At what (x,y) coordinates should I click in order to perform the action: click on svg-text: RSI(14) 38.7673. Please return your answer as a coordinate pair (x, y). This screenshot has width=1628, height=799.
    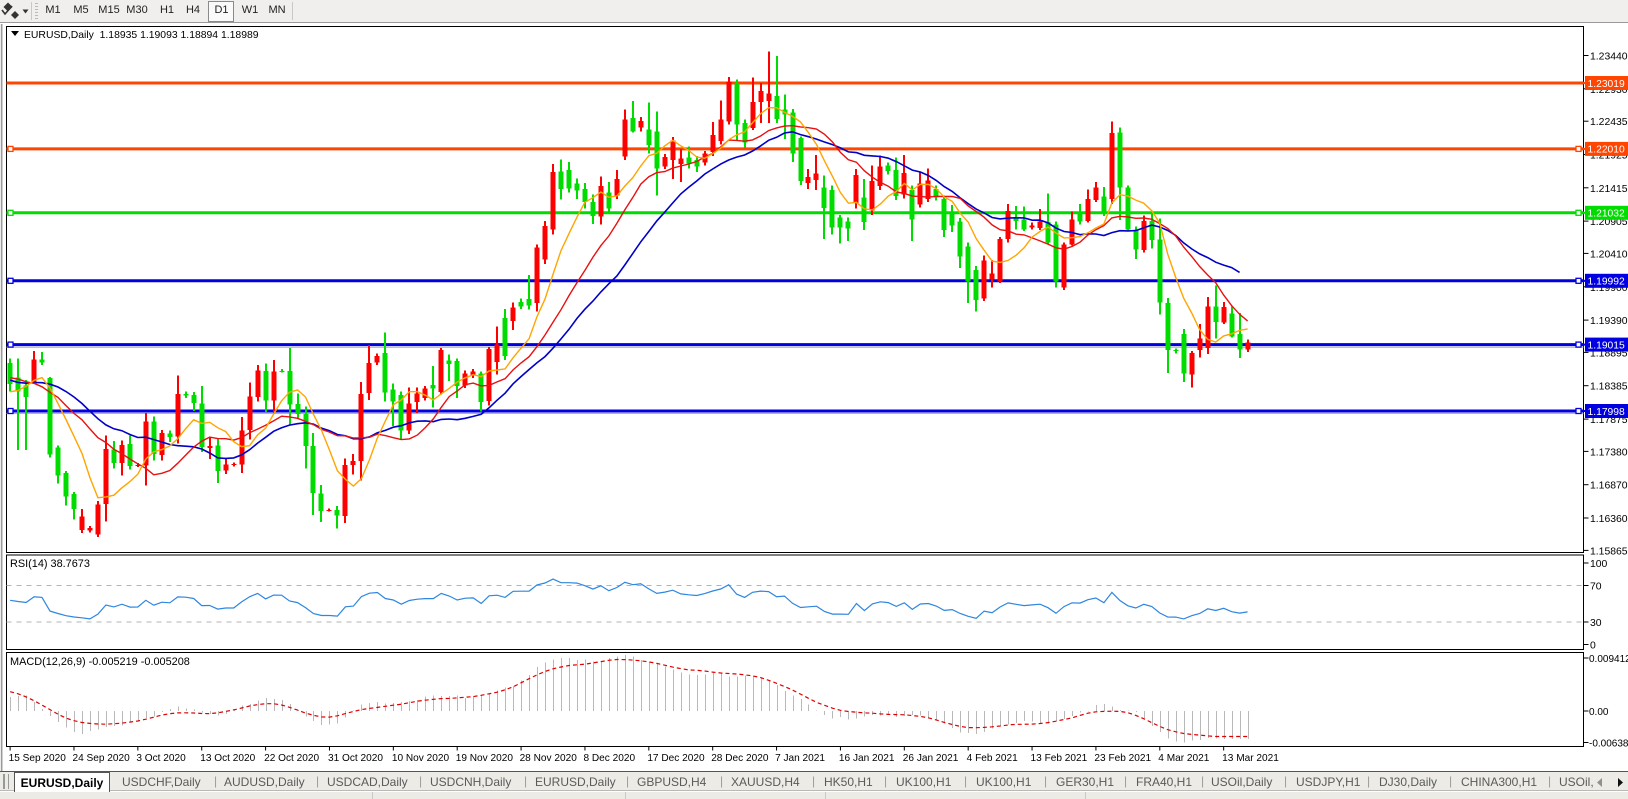
    Looking at the image, I should click on (50, 564).